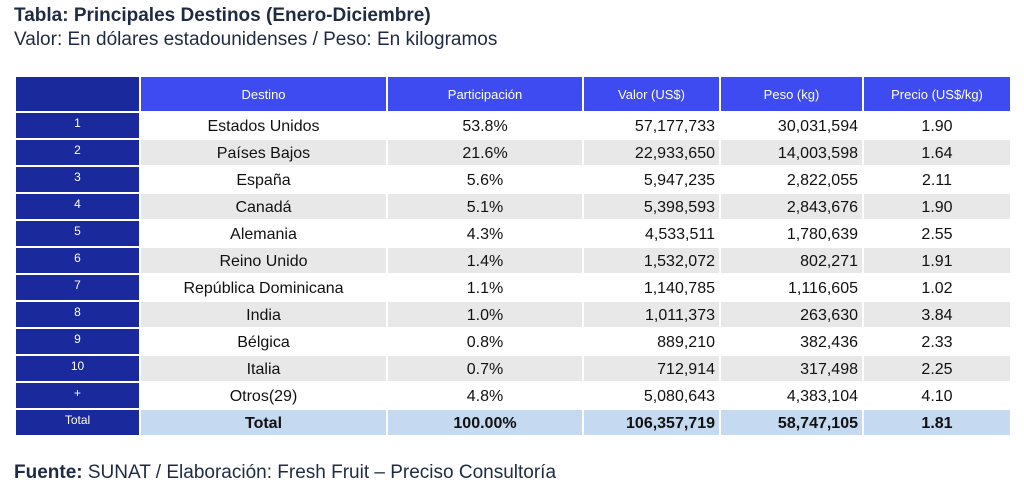  What do you see at coordinates (77, 422) in the screenshot?
I see `row-index: Total` at bounding box center [77, 422].